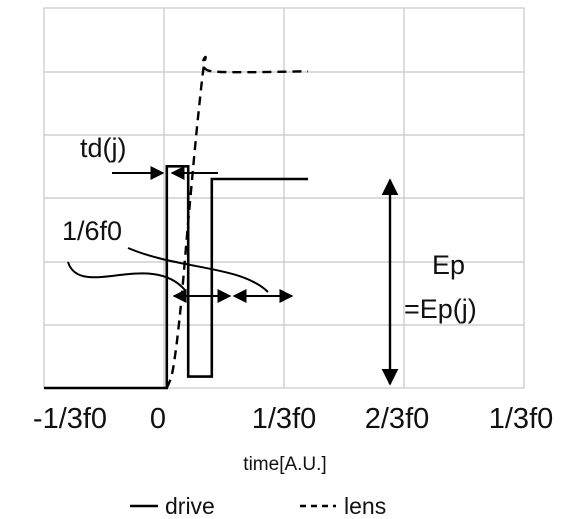 The width and height of the screenshot is (576, 519). Describe the element at coordinates (284, 464) in the screenshot. I see `x-axis-label: time[A.U.]` at that location.